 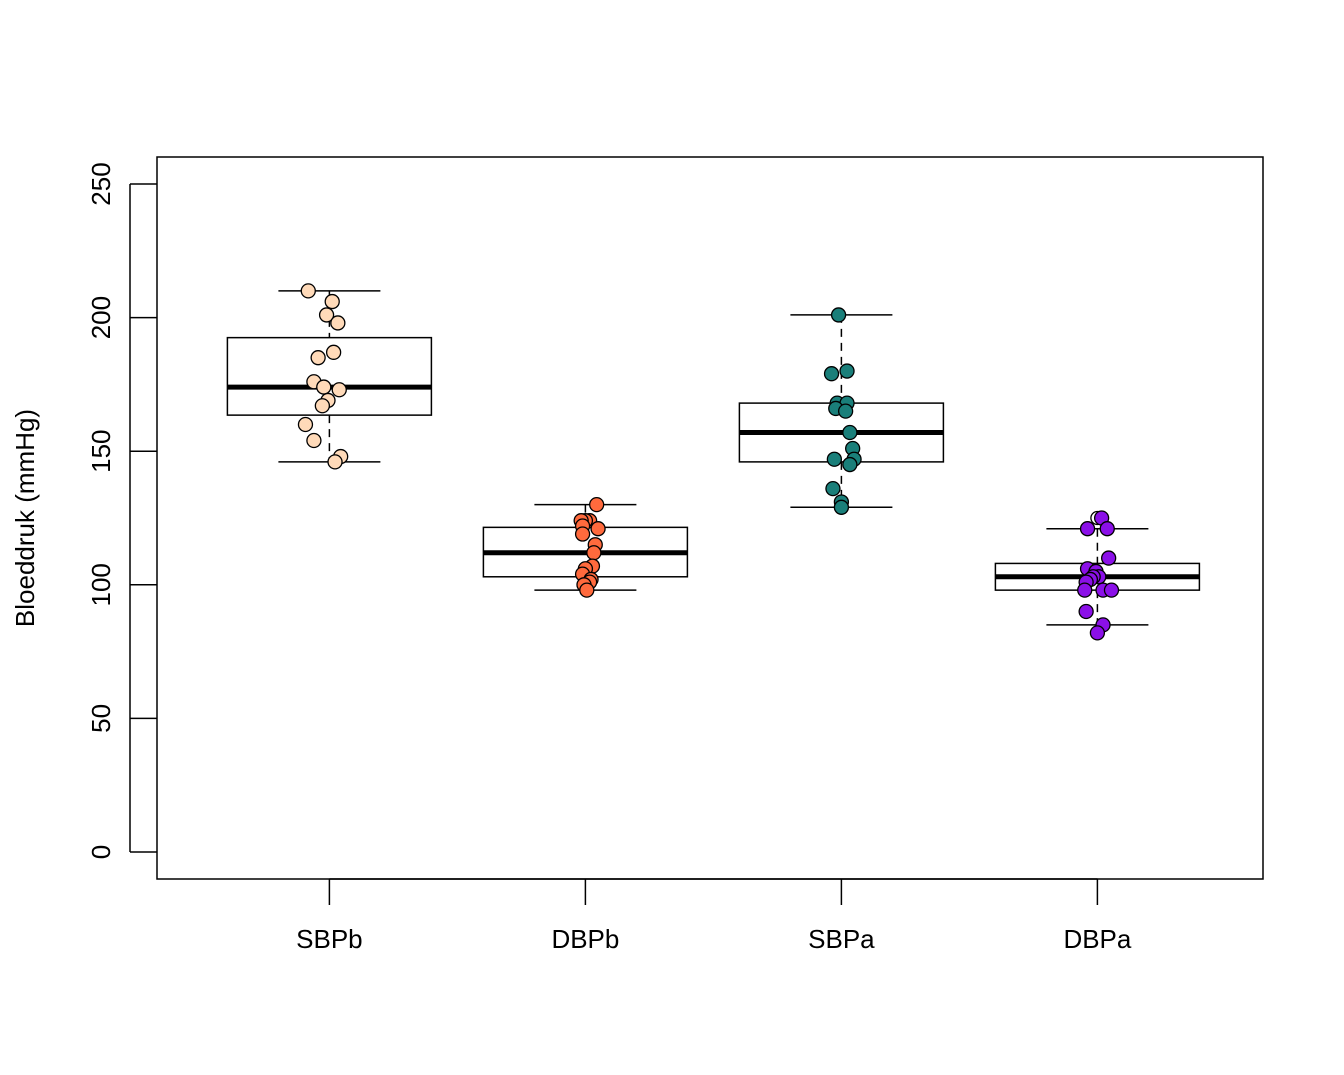 I want to click on box-dbpa, so click(x=1097, y=575).